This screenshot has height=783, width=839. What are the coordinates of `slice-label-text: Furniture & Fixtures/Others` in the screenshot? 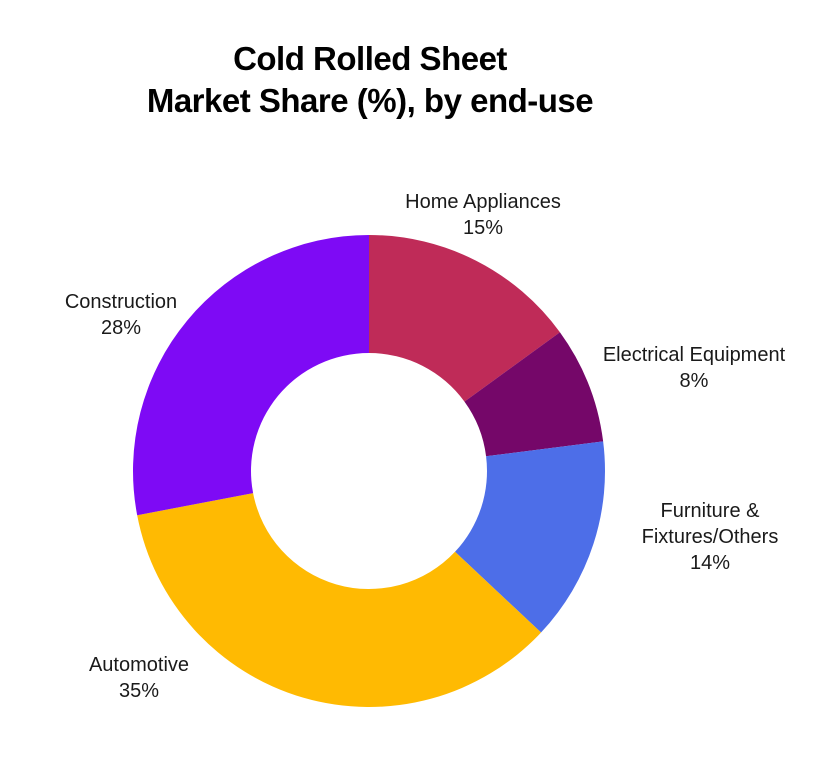 It's located at (710, 524).